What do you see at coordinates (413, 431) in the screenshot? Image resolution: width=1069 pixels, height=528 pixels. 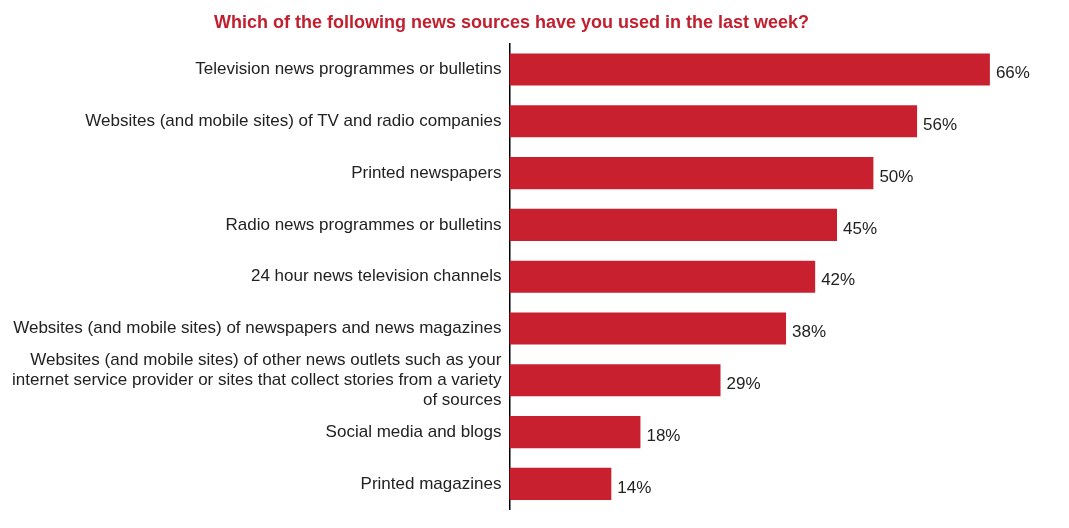 I see `y-tick-label: Social media and blogs` at bounding box center [413, 431].